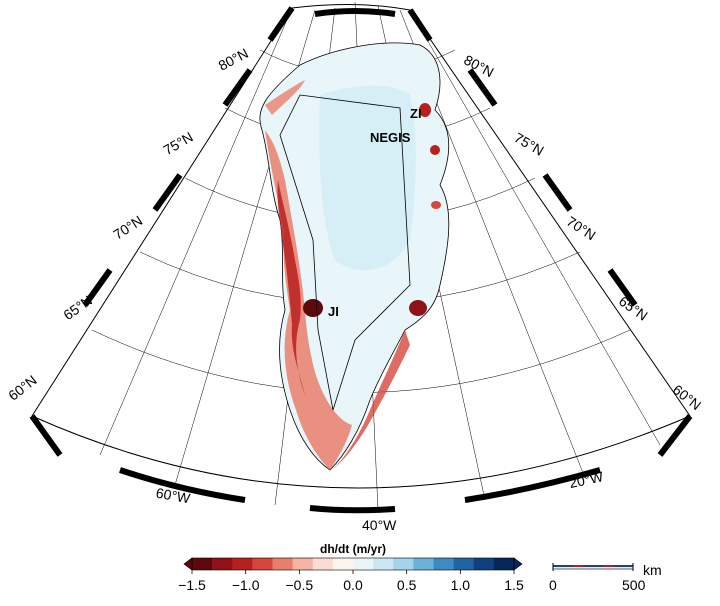  What do you see at coordinates (233, 59) in the screenshot?
I see `lat-label-80n-left: 80°N` at bounding box center [233, 59].